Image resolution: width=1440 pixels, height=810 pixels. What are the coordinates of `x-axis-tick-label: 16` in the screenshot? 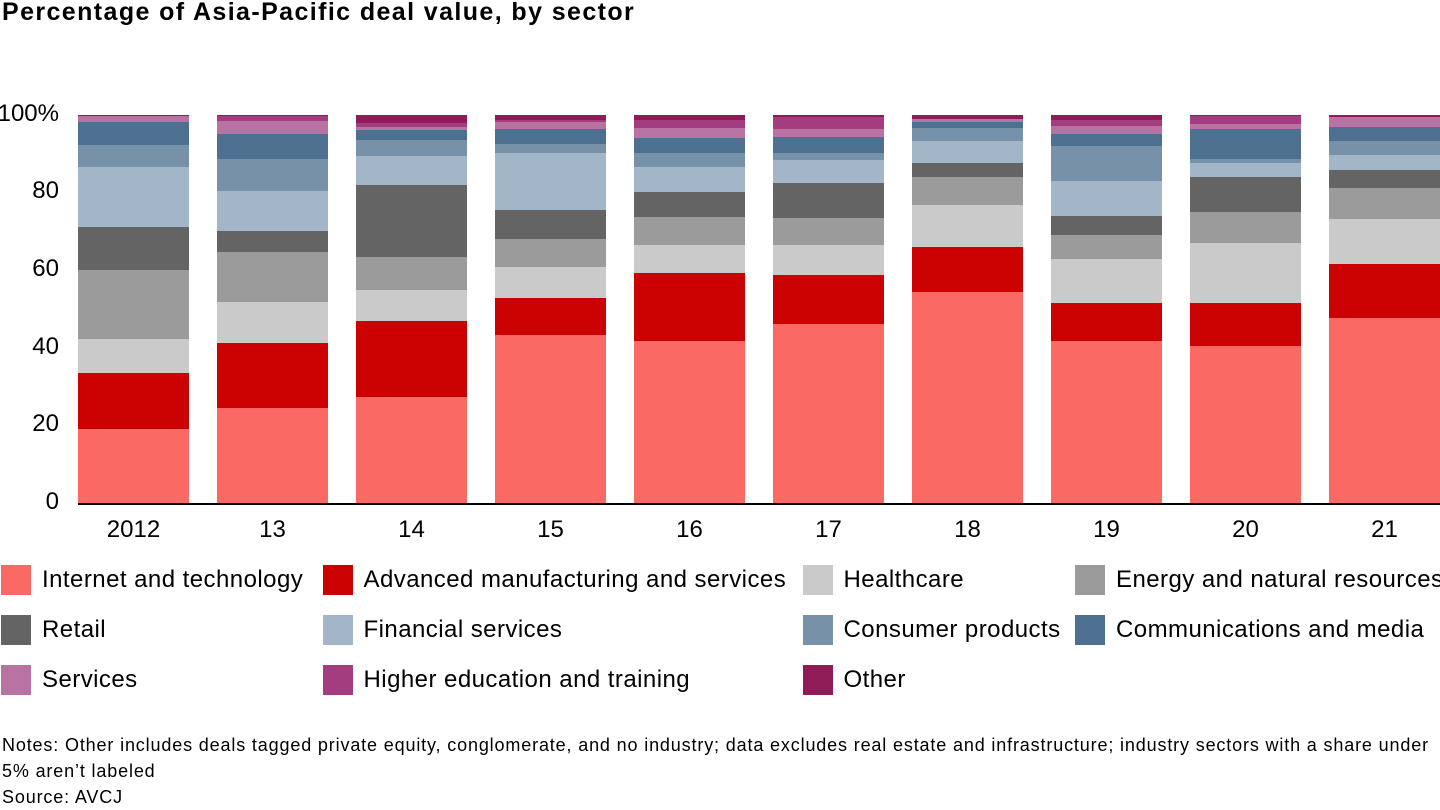 It's located at (689, 529).